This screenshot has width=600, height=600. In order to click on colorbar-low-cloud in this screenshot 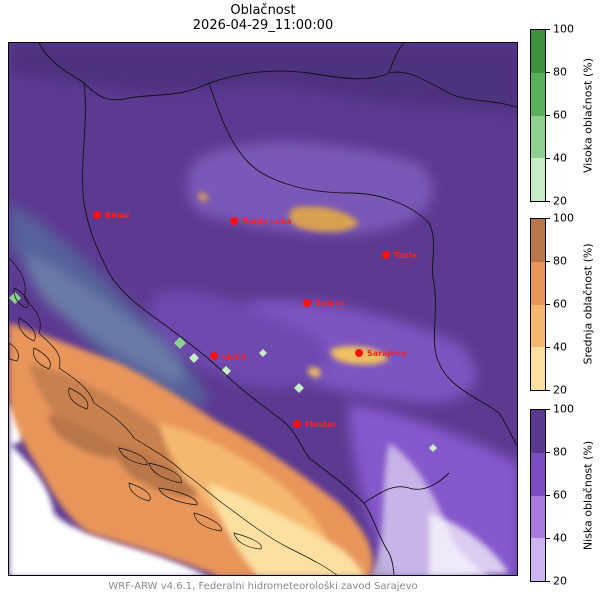, I will do `click(538, 495)`.